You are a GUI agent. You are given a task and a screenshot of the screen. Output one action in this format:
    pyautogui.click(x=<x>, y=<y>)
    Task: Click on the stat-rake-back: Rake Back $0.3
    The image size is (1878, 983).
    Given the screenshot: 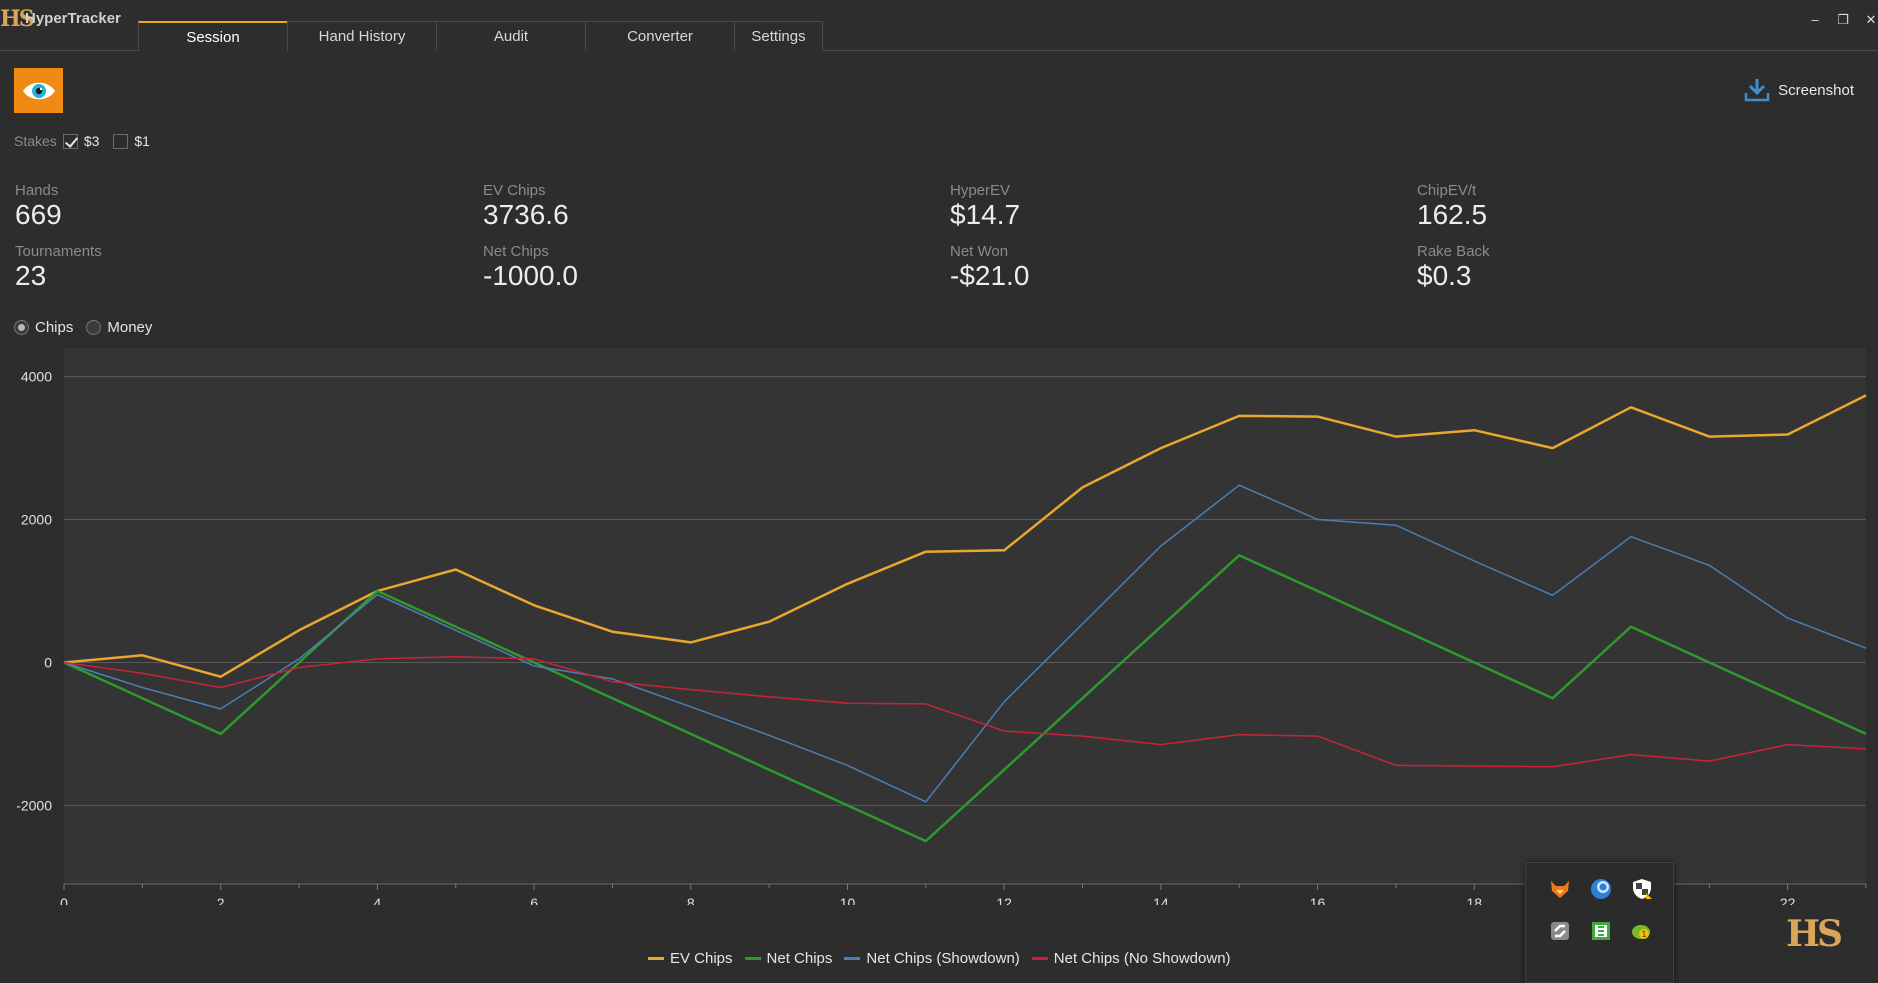 What is the action you would take?
    pyautogui.click(x=1453, y=267)
    